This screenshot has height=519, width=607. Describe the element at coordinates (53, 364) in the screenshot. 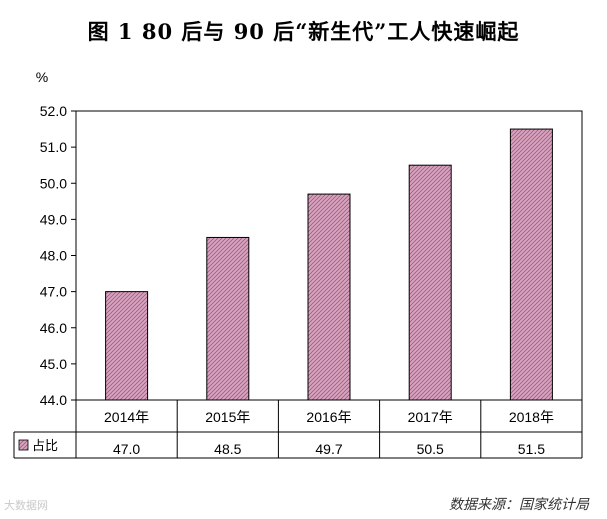

I see `y-tick-label: 45.0` at that location.